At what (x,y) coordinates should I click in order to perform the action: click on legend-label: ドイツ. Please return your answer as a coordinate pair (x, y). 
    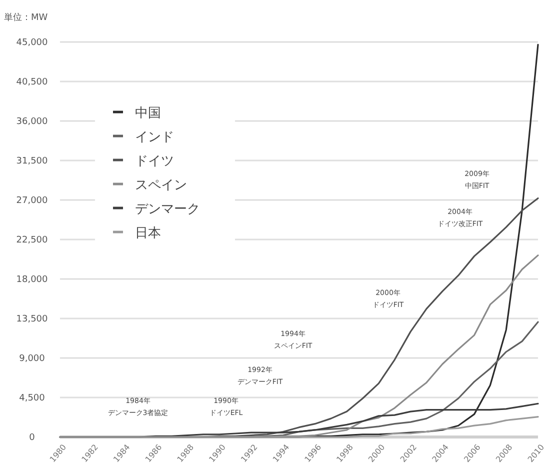
    Looking at the image, I should click on (154, 161).